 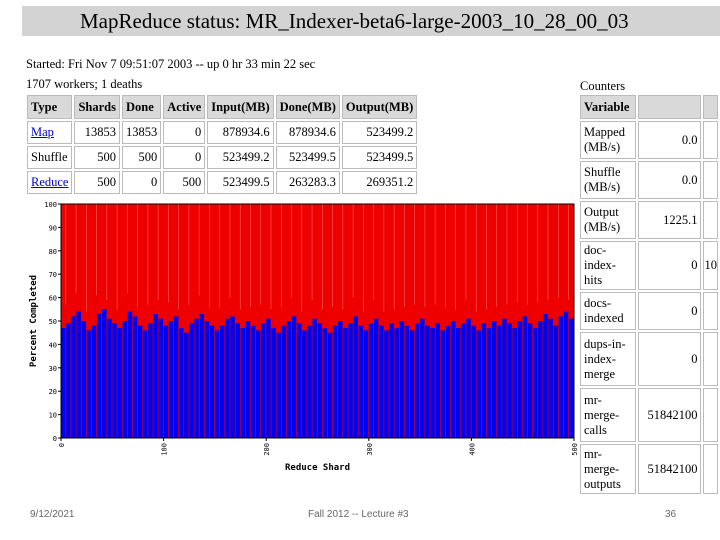 What do you see at coordinates (50, 205) in the screenshot?
I see `y-tick-label: 100` at bounding box center [50, 205].